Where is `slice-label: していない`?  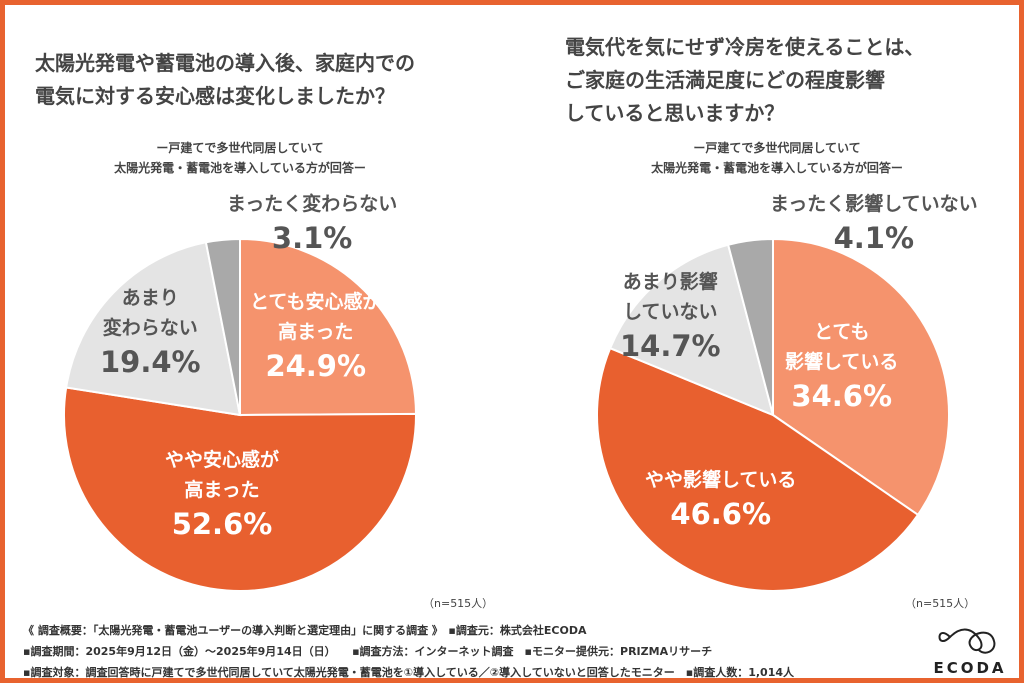 slice-label: していない is located at coordinates (670, 312).